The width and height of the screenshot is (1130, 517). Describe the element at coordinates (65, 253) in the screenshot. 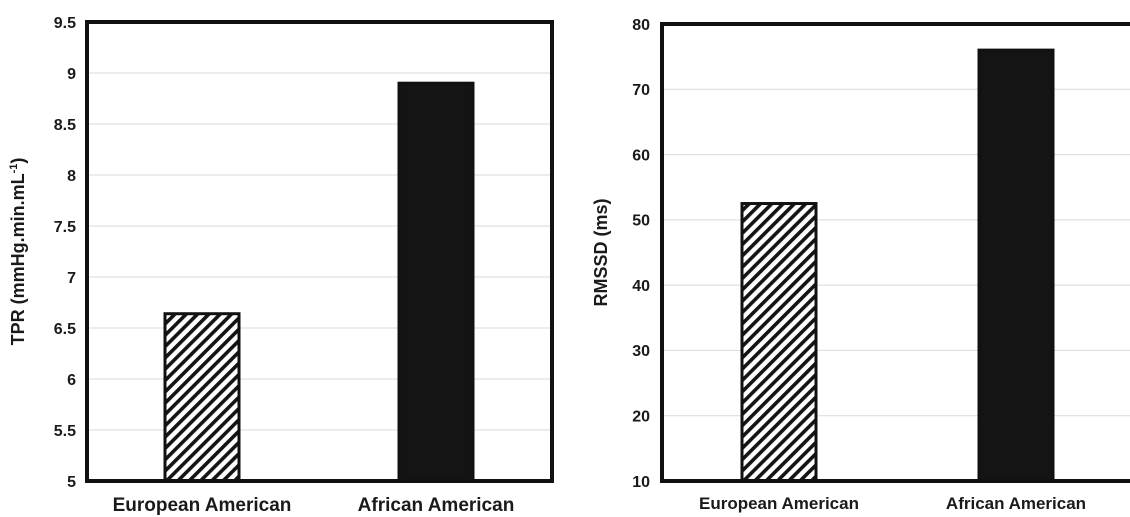

I see `tpr-y-tick-labels: 5 5.5 6 6.5 7 7.5 8 8.5 9 9.5` at that location.